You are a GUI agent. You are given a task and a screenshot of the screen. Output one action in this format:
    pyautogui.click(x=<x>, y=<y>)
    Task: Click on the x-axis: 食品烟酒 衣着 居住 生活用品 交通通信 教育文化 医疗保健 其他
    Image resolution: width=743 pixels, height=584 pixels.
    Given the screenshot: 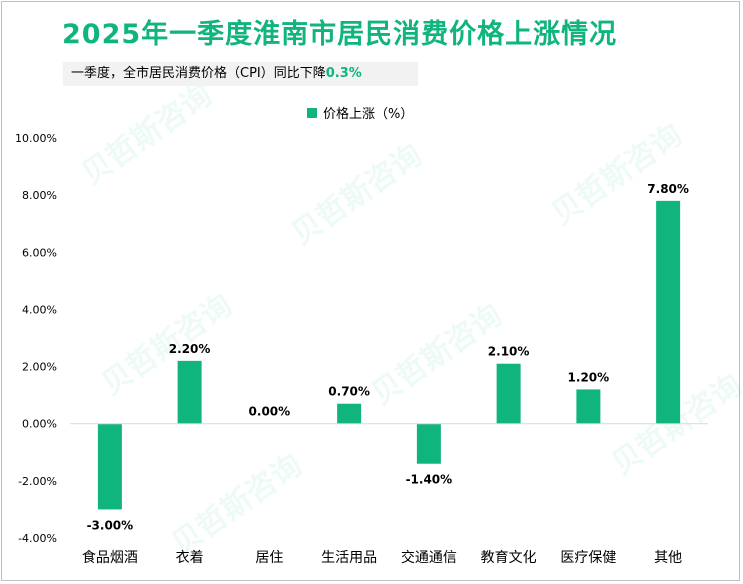 What is the action you would take?
    pyautogui.click(x=382, y=557)
    